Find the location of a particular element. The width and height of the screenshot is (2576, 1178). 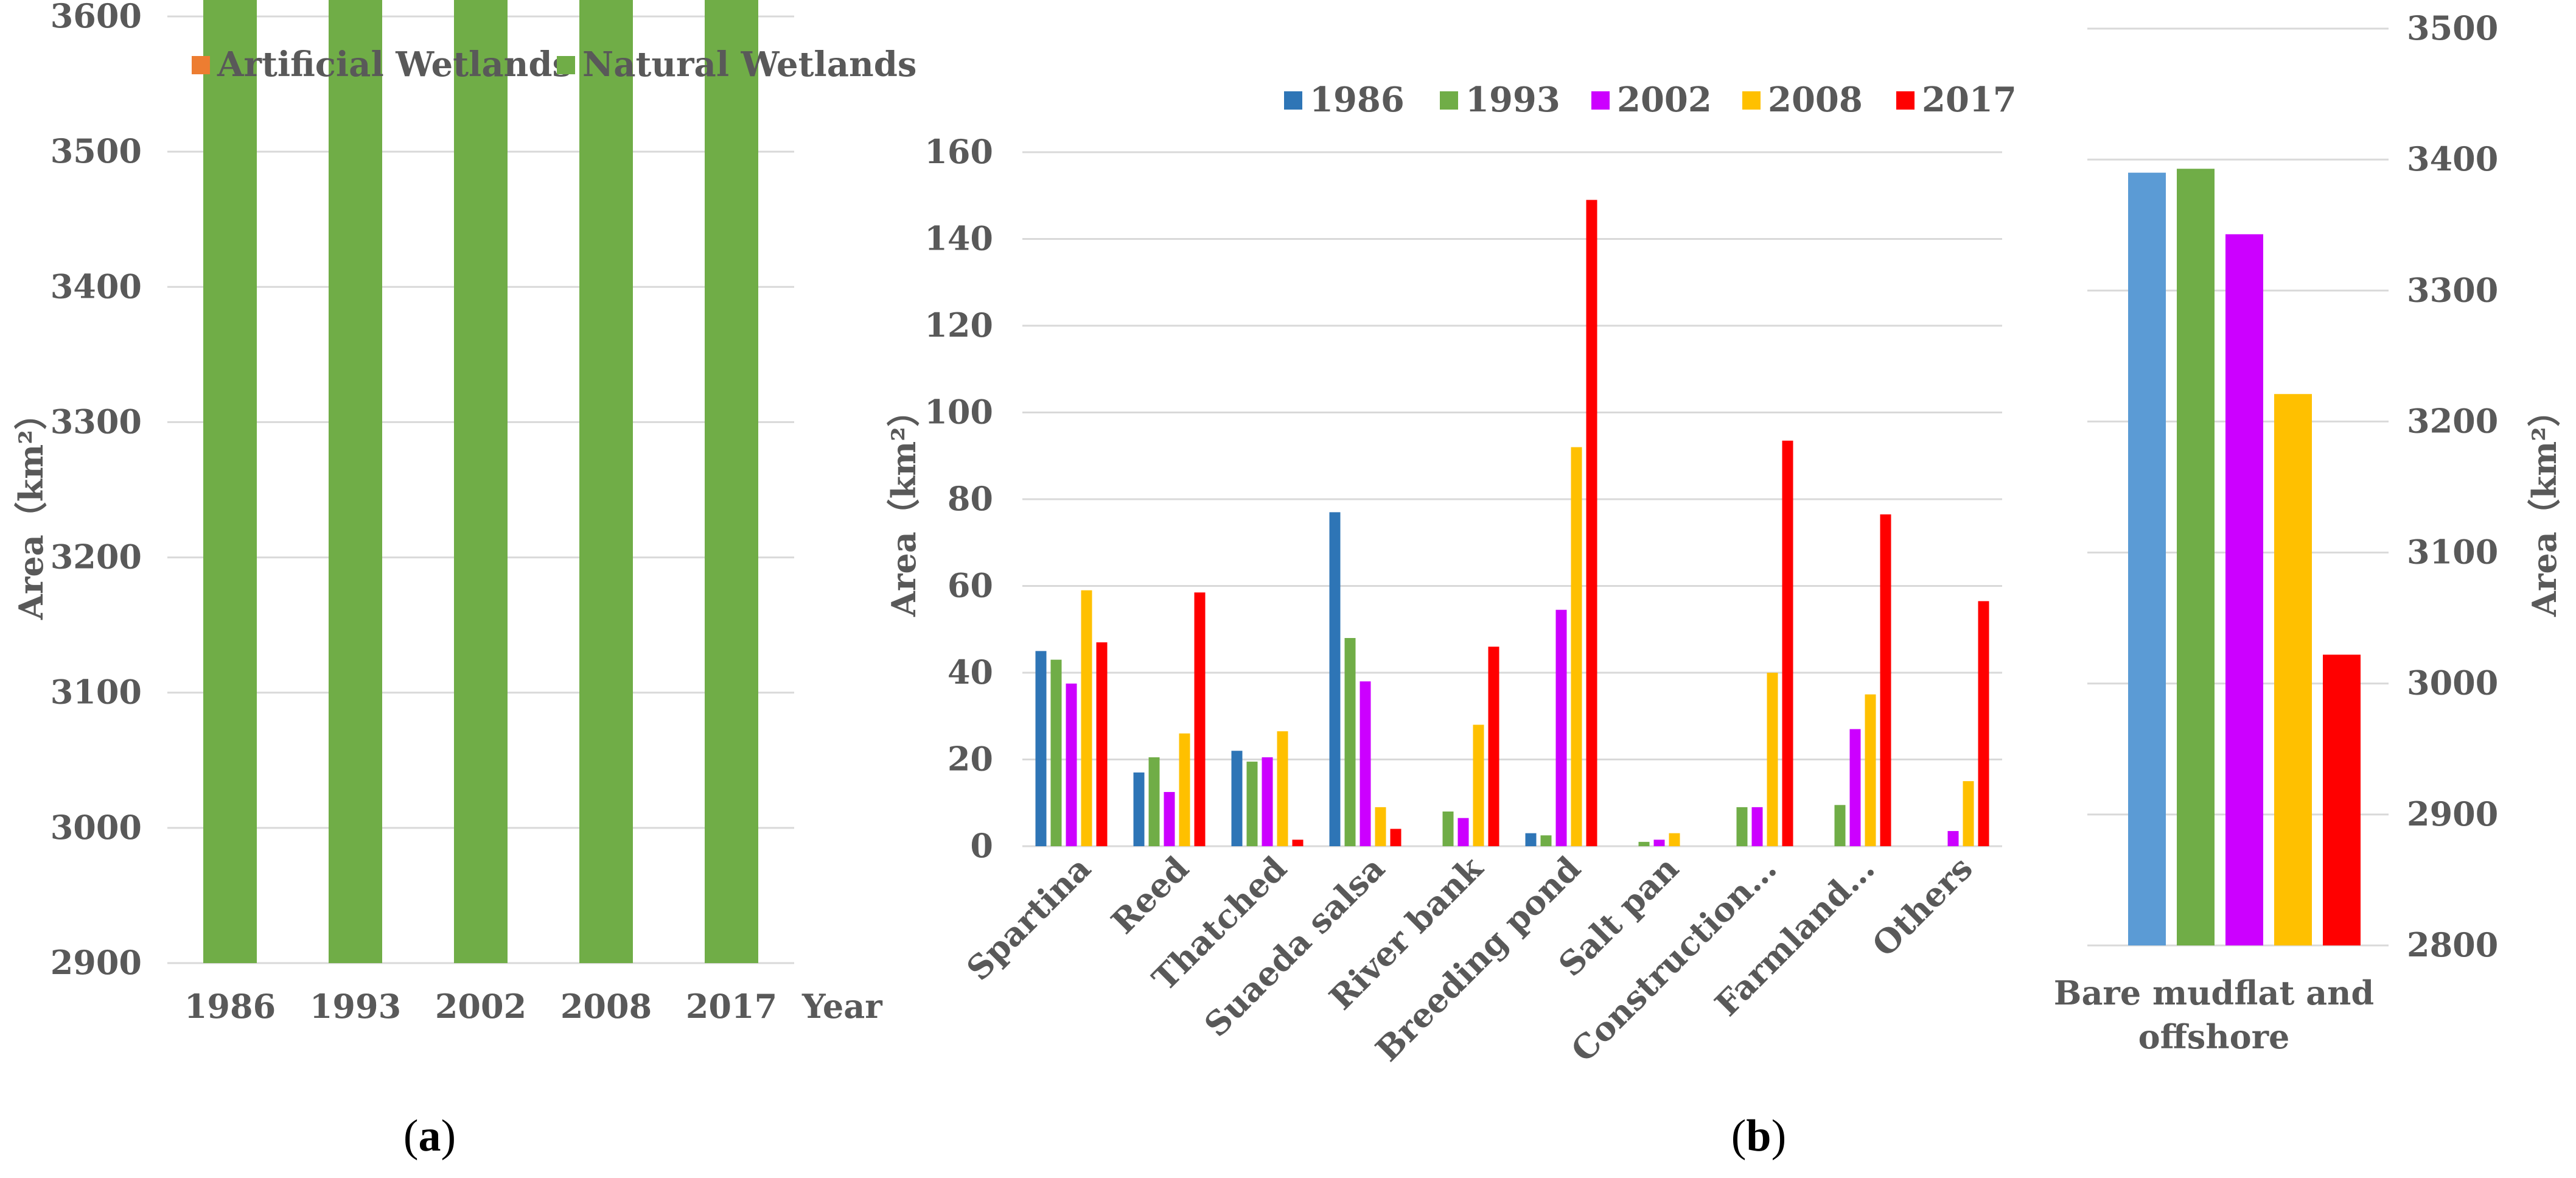

panel-b-right-y-axis-title: Area（km²） is located at coordinates (2545, 505).